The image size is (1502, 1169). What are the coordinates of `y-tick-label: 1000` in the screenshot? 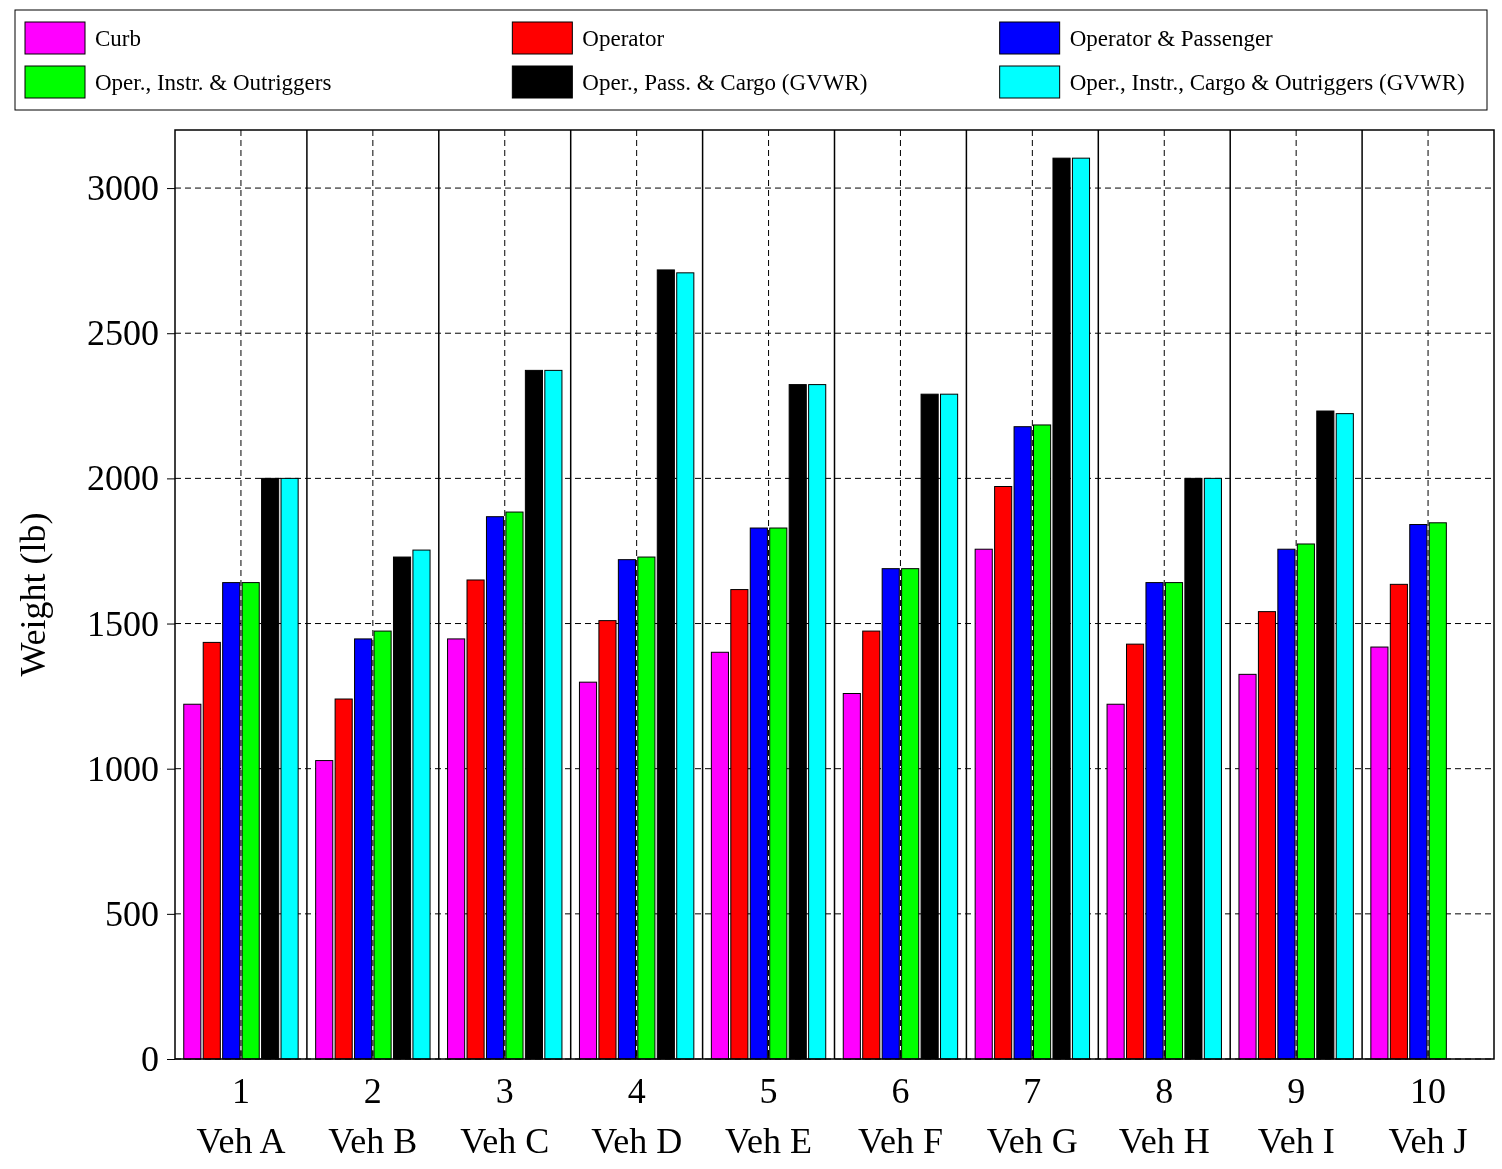 It's located at (123, 768).